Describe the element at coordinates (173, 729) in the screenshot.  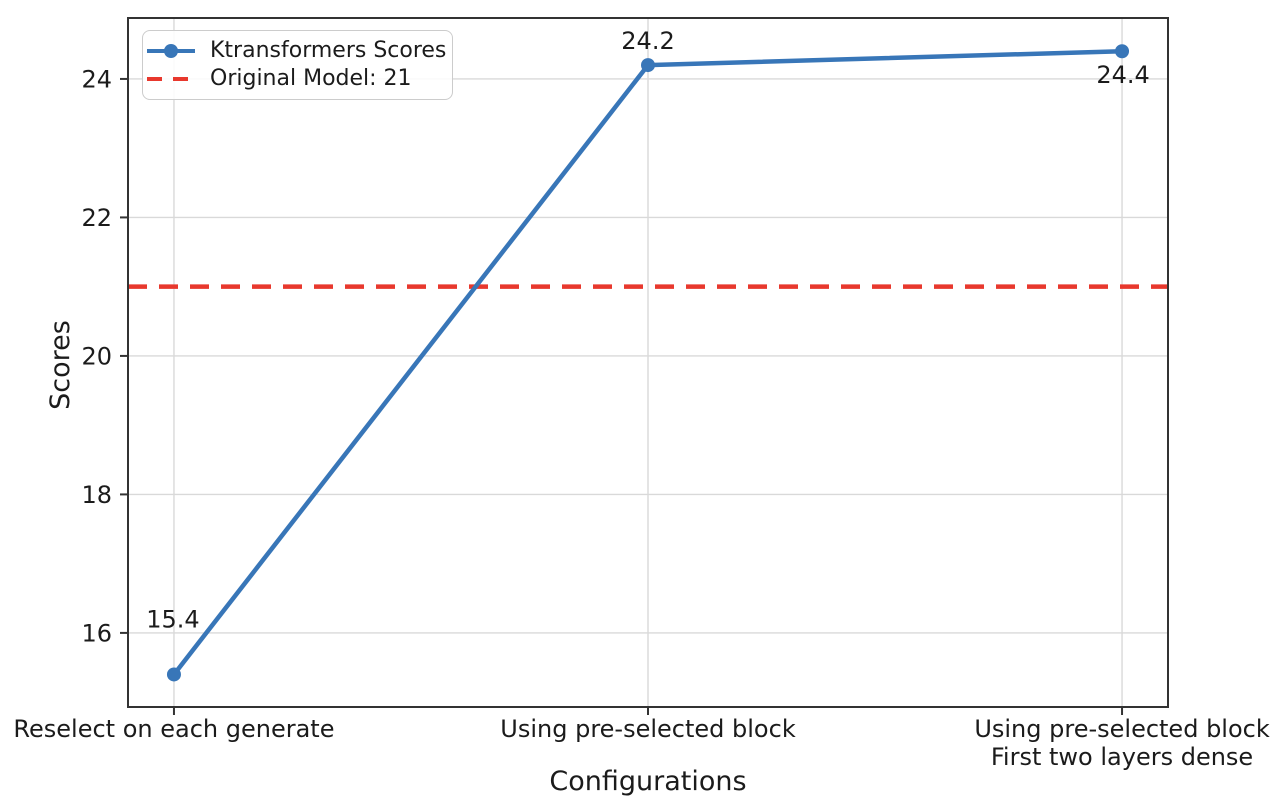
I see `x-tick-label: Reselect on each generate` at that location.